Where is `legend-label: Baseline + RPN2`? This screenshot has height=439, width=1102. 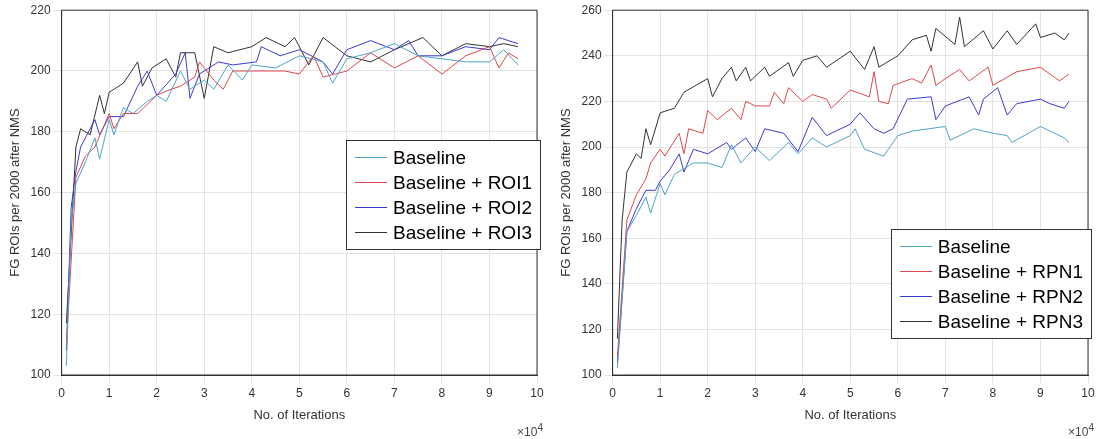
legend-label: Baseline + RPN2 is located at coordinates (1010, 296).